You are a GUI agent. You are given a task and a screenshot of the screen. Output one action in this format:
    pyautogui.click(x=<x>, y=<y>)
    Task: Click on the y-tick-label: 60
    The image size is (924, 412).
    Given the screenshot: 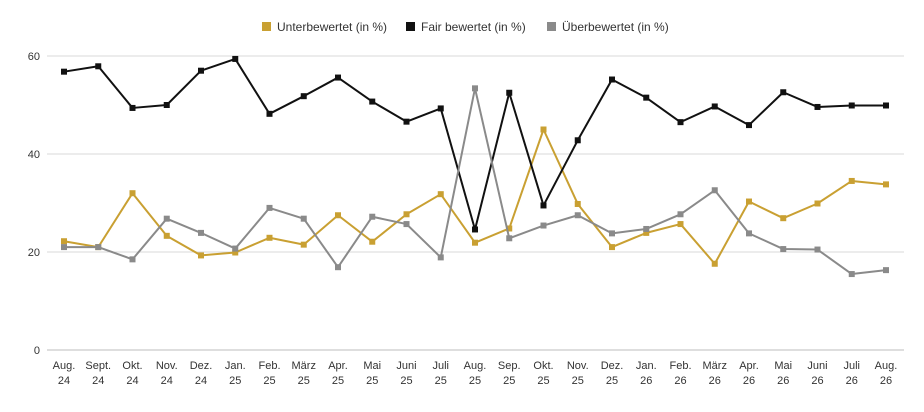 What is the action you would take?
    pyautogui.click(x=34, y=57)
    